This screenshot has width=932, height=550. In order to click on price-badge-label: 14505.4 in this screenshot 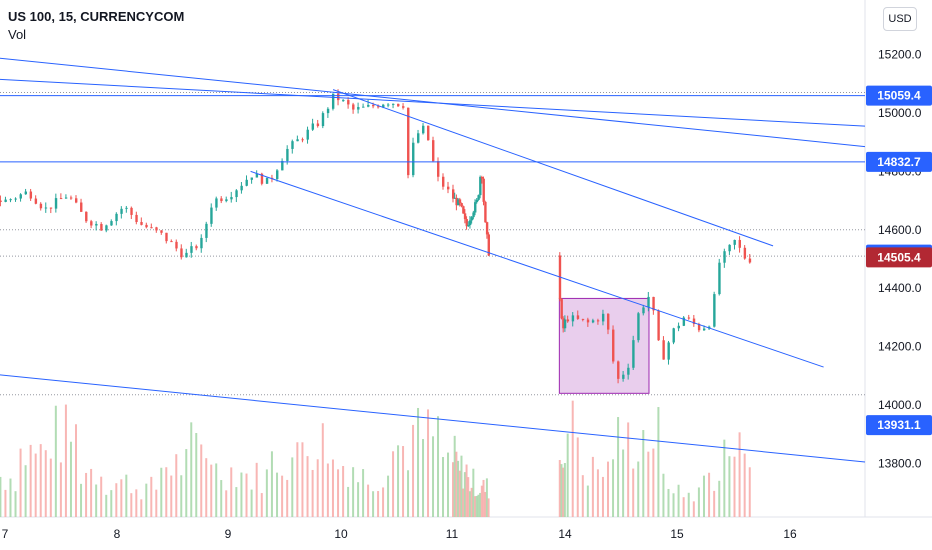, I will do `click(899, 257)`.